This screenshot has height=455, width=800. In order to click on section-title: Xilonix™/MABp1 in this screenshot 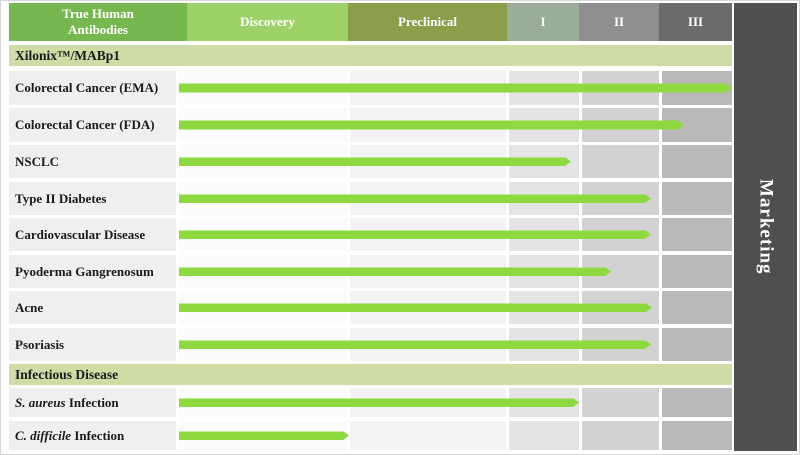, I will do `click(68, 55)`.